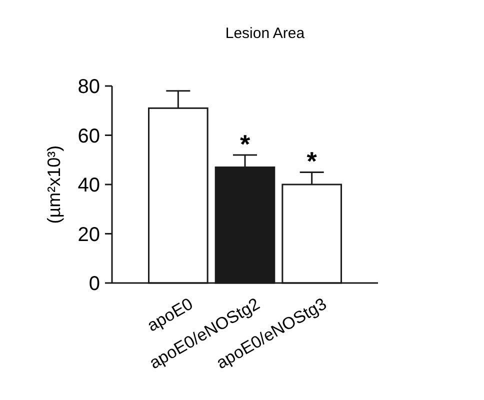 This screenshot has width=484, height=400. Describe the element at coordinates (89, 136) in the screenshot. I see `y-tick-label: 60` at that location.